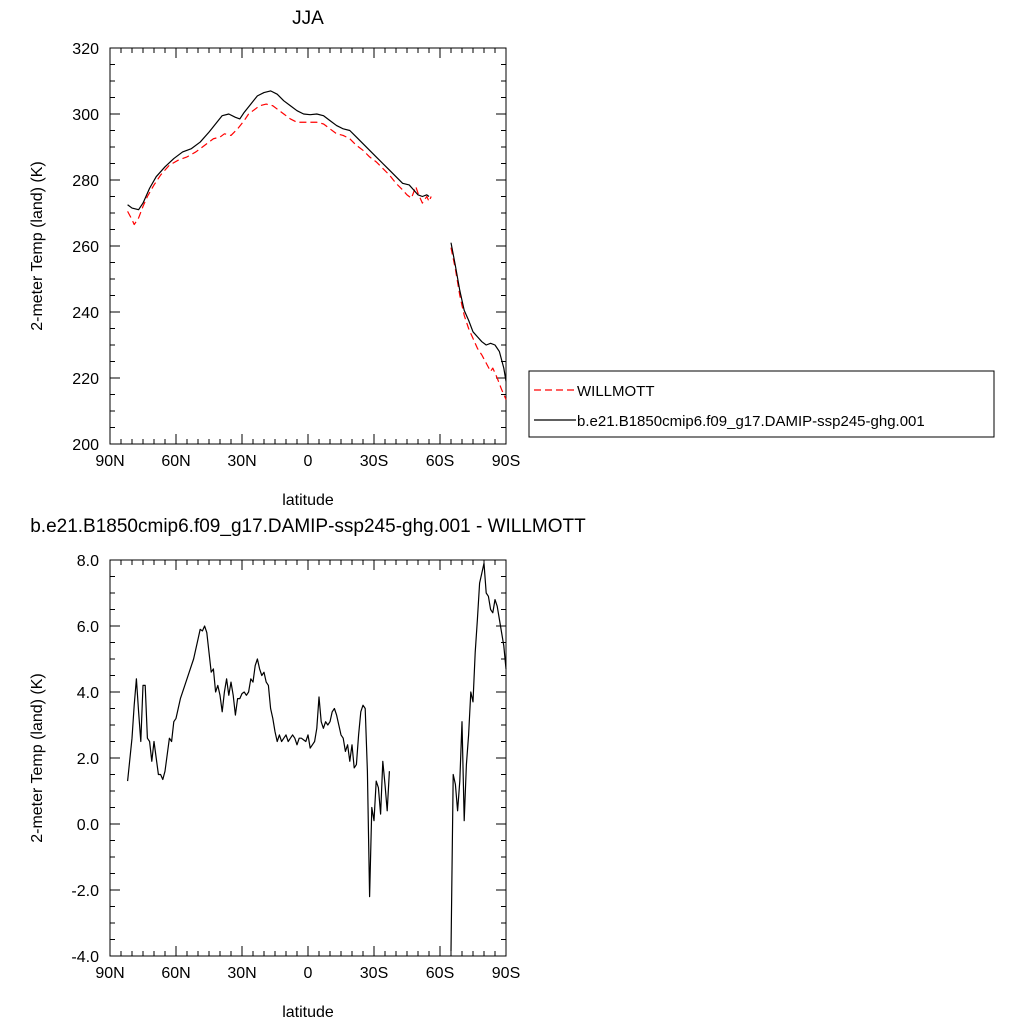 This screenshot has width=1024, height=1024. What do you see at coordinates (308, 1012) in the screenshot?
I see `bottom-x-axis-label: latitude` at bounding box center [308, 1012].